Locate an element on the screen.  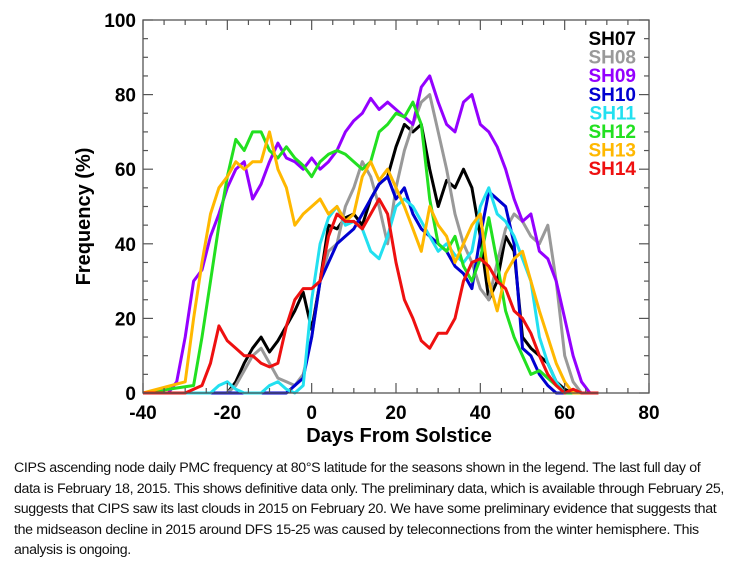
legend-entry-sh13: SH13 is located at coordinates (612, 151).